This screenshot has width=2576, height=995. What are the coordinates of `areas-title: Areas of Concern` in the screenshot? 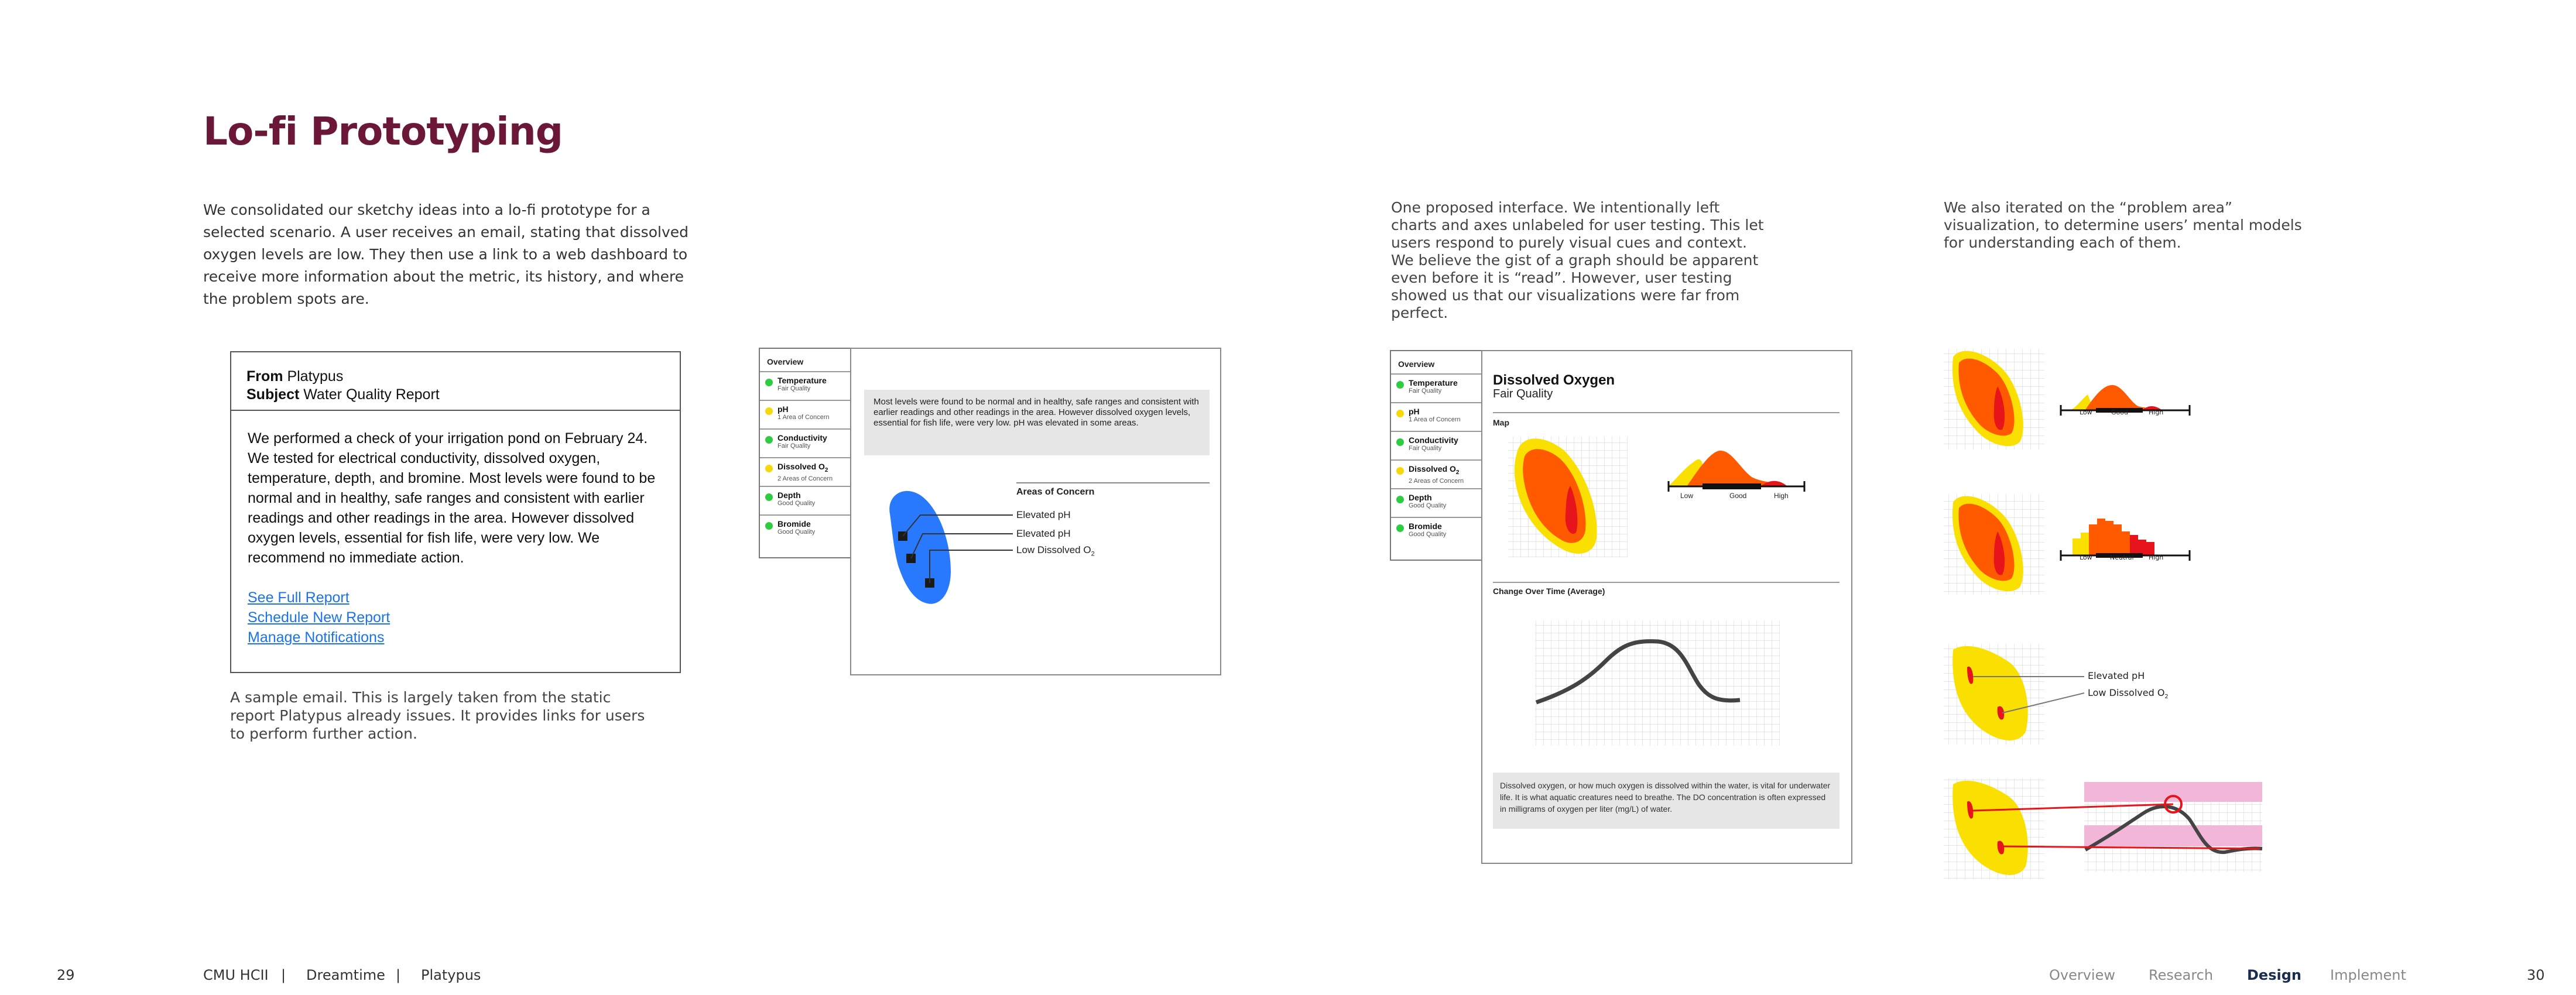 It's located at (1055, 492).